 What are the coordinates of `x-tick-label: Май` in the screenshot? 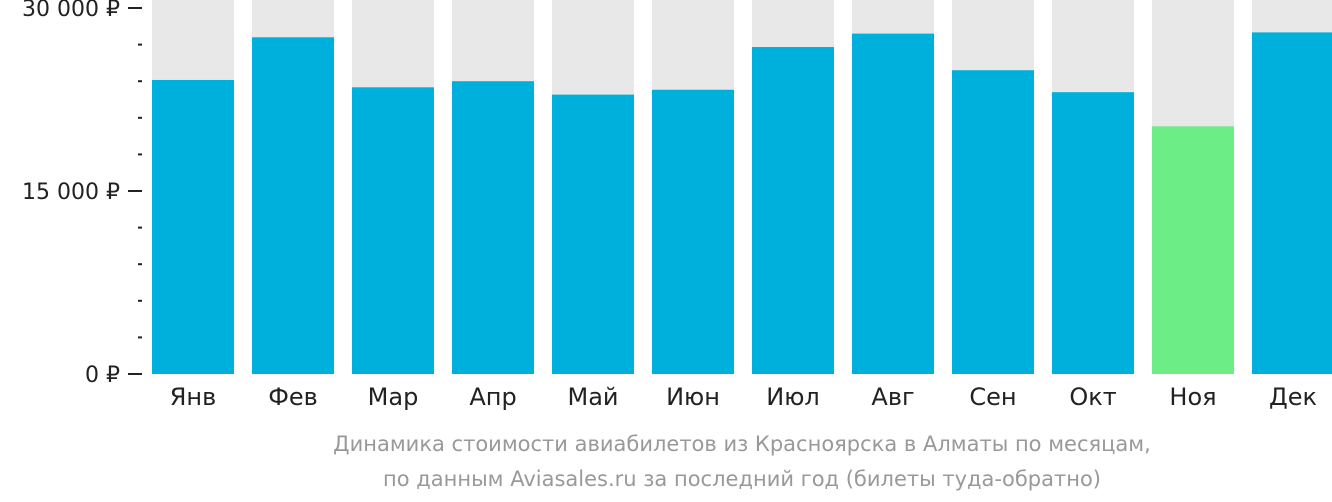 It's located at (592, 397).